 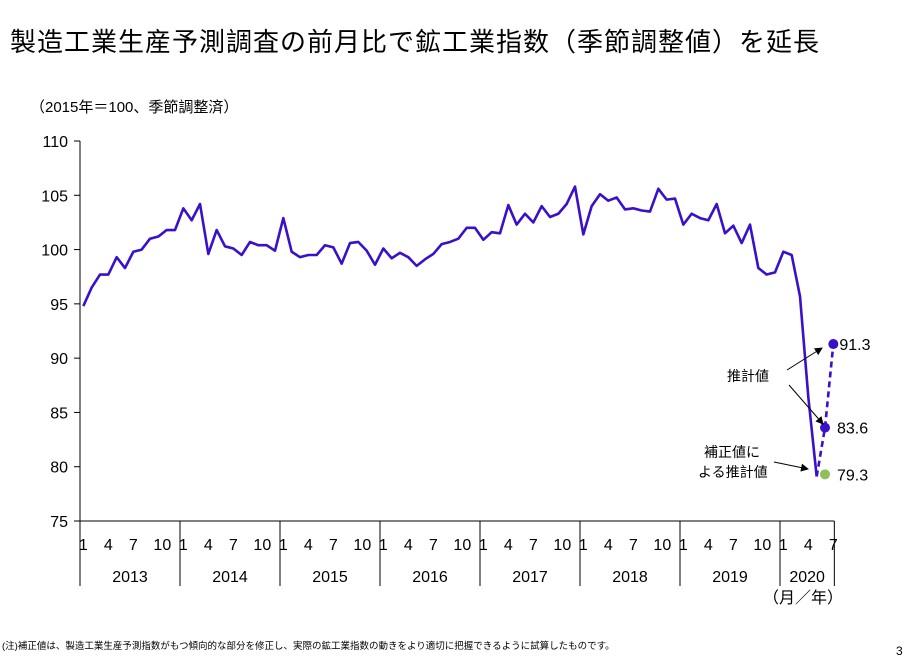 What do you see at coordinates (852, 475) in the screenshot?
I see `corrected-value-label: 79.3` at bounding box center [852, 475].